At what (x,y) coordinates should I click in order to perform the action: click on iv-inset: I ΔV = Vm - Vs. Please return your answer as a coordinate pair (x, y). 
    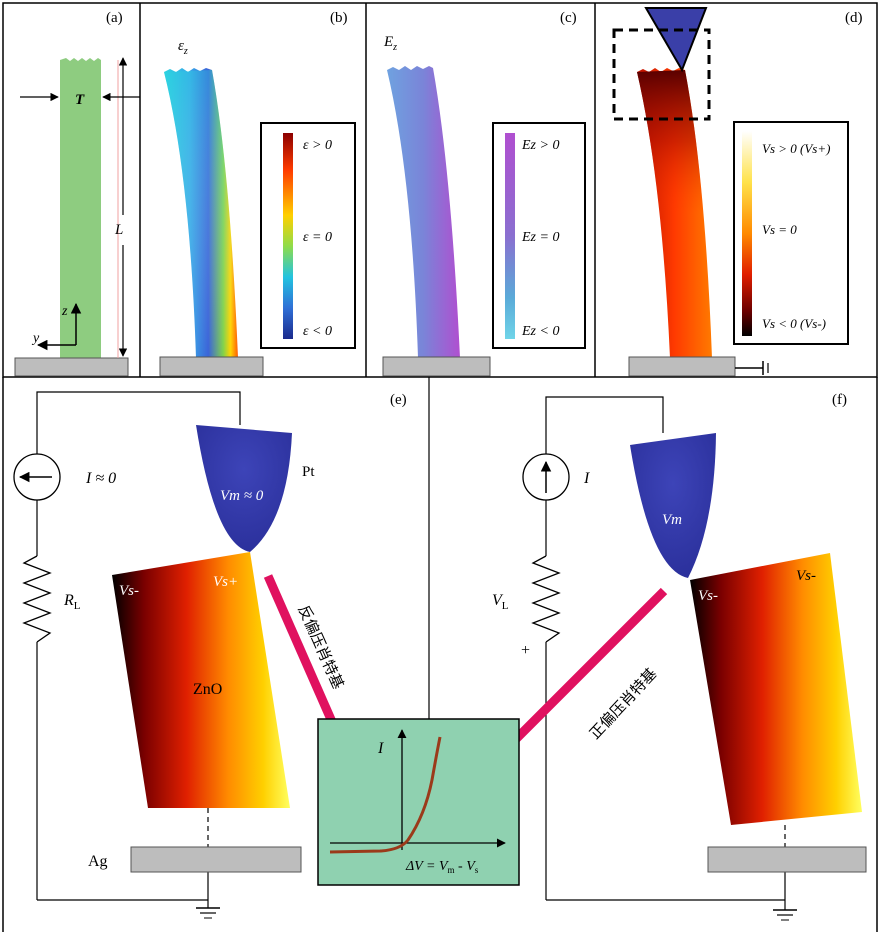
    Looking at the image, I should click on (418, 802).